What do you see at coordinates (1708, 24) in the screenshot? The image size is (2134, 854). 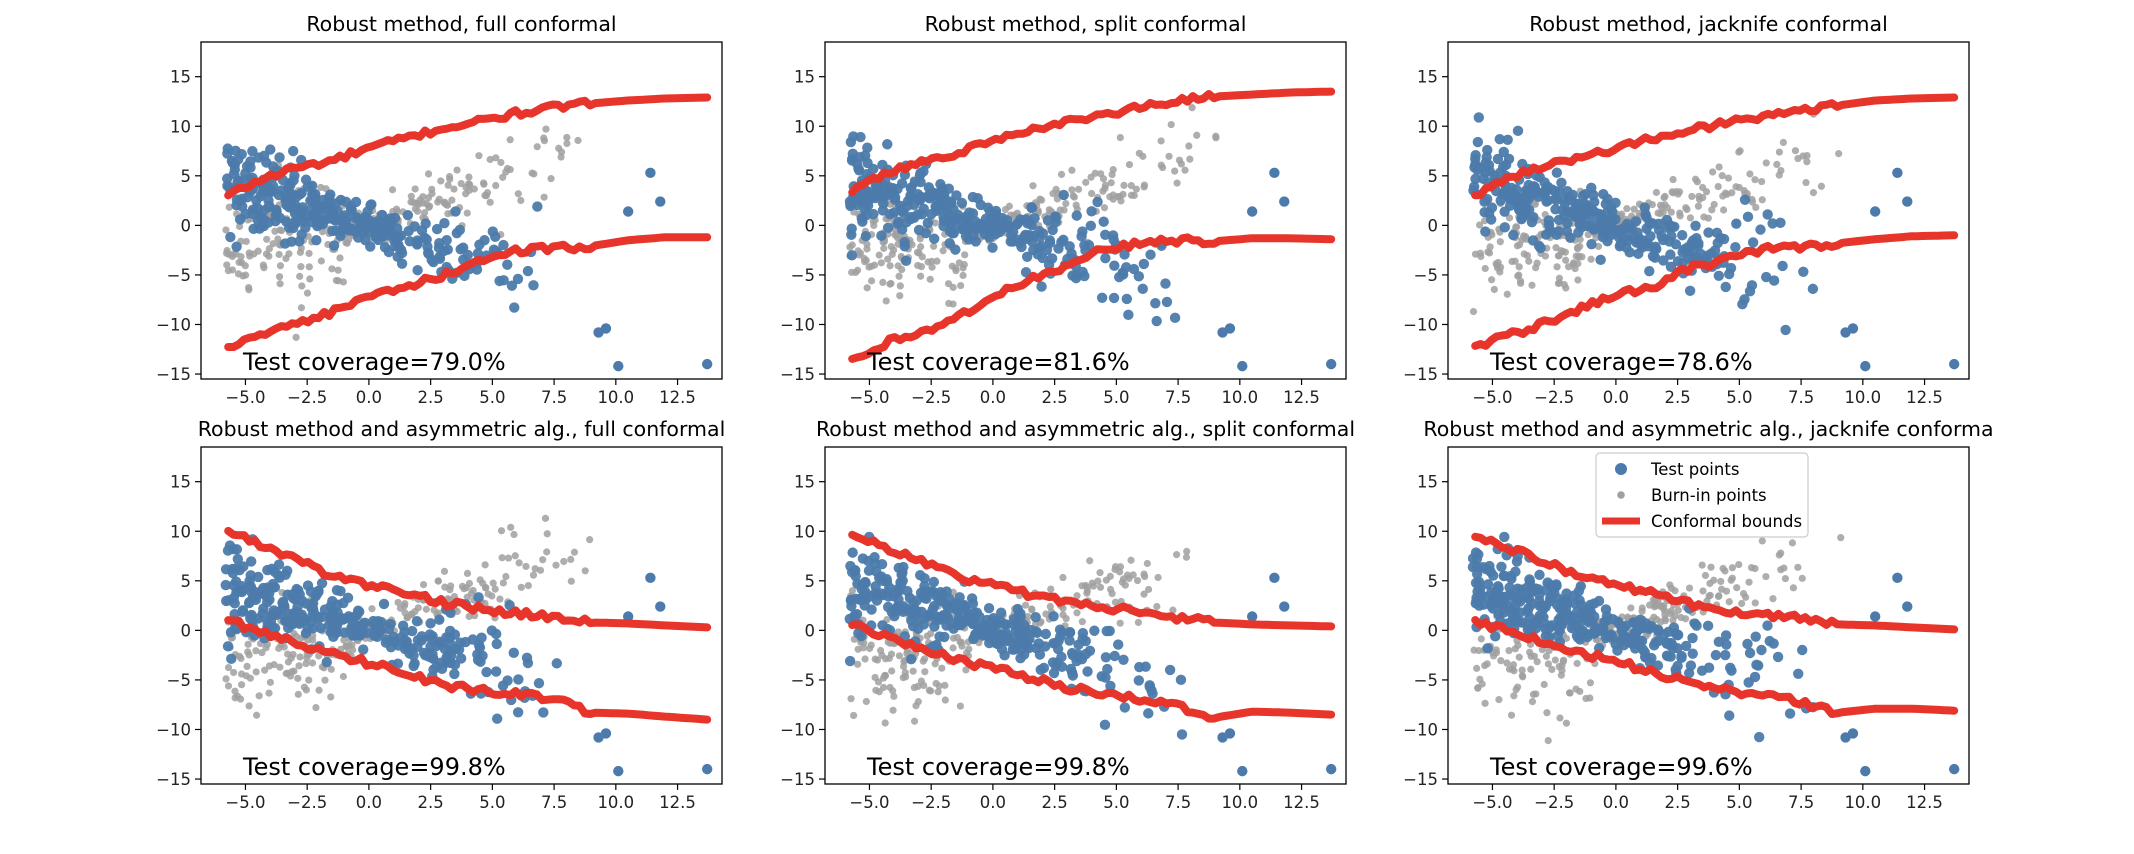 I see `subplot-title: Robust method, jacknife conformal` at bounding box center [1708, 24].